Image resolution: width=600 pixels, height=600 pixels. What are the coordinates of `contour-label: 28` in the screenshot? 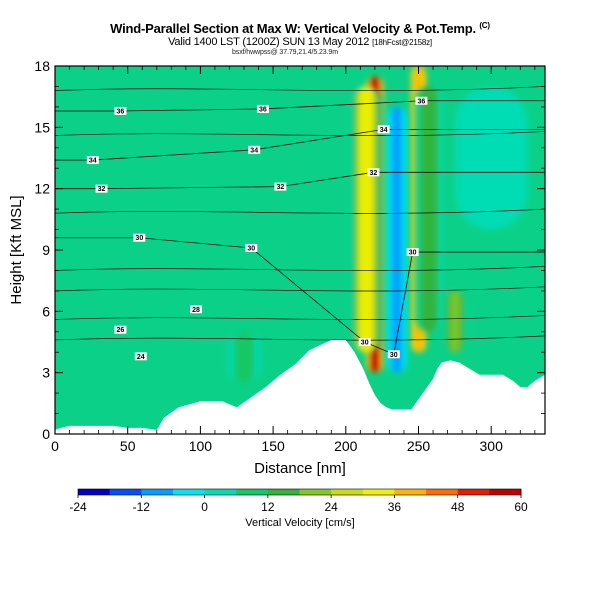 It's located at (196, 310).